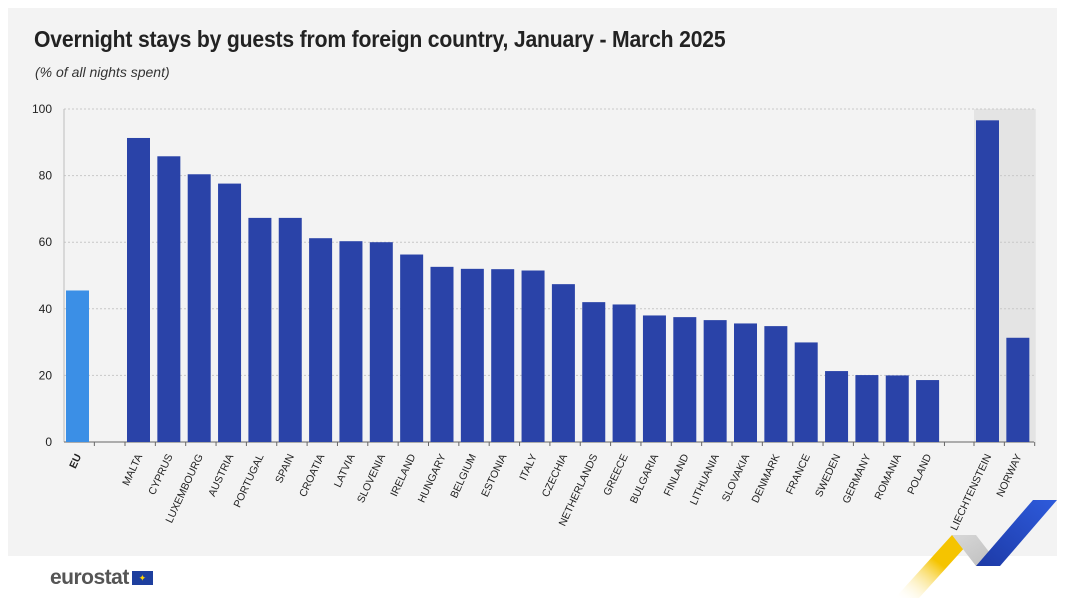 This screenshot has height=607, width=1090. I want to click on bar-lithuania, so click(715, 381).